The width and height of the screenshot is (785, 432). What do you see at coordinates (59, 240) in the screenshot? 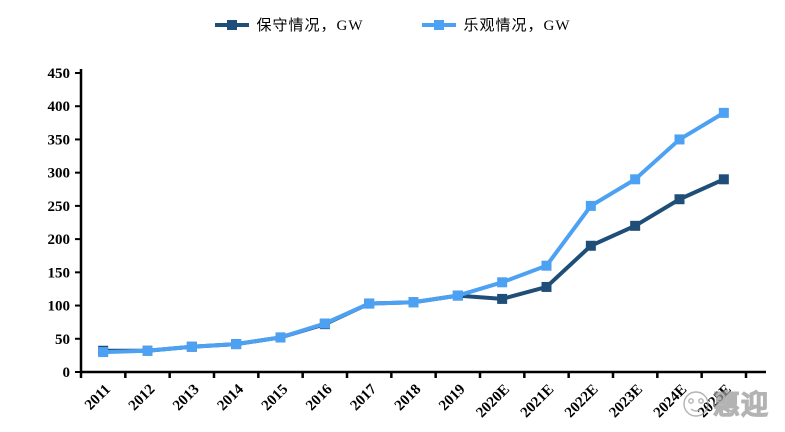
I see `svg-text: 200` at bounding box center [59, 240].